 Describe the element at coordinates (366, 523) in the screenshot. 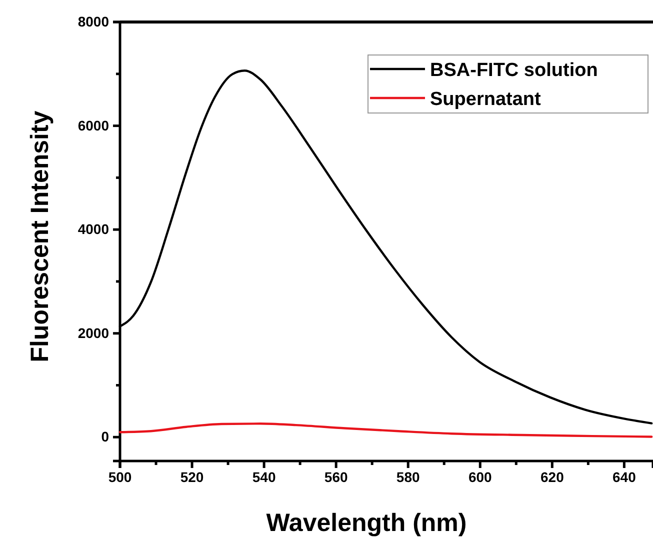

I see `x-axis-title: Wavelength (nm)` at that location.